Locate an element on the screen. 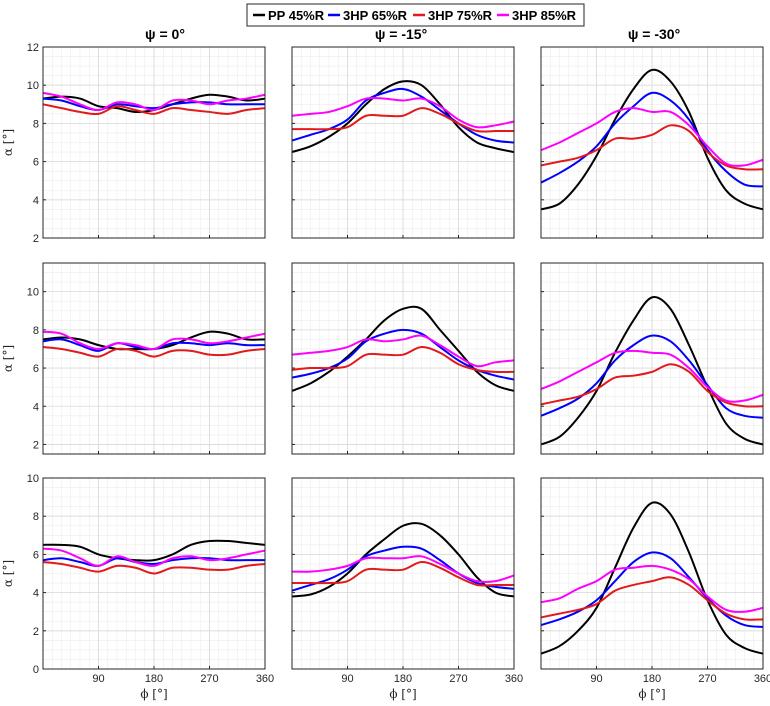  panel-r3-c3: 90 180 270 360 ϕ [°] is located at coordinates (655, 589).